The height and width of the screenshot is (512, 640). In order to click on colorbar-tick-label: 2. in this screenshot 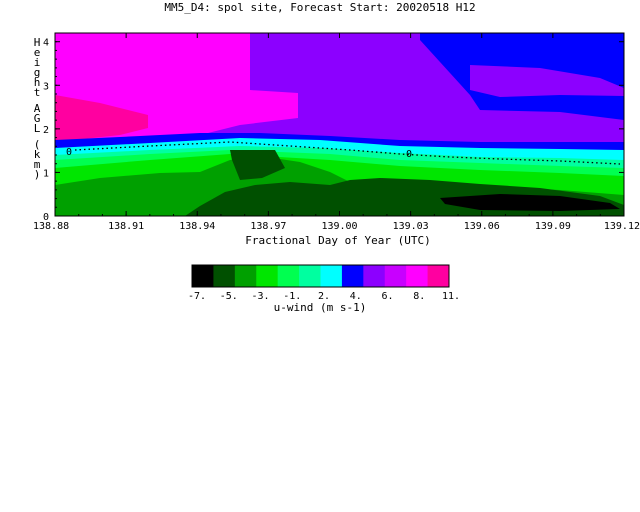, I will do `click(324, 296)`.